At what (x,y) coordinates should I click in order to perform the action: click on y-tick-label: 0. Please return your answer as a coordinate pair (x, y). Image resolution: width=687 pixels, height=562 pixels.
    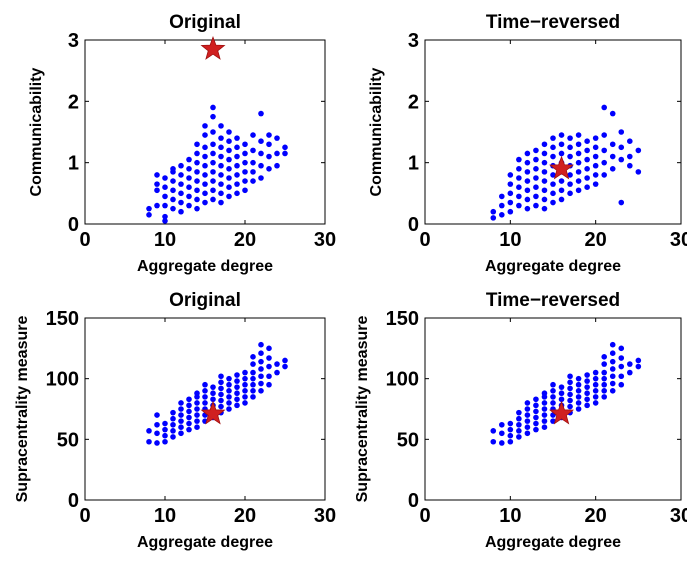
    Looking at the image, I should click on (73, 501).